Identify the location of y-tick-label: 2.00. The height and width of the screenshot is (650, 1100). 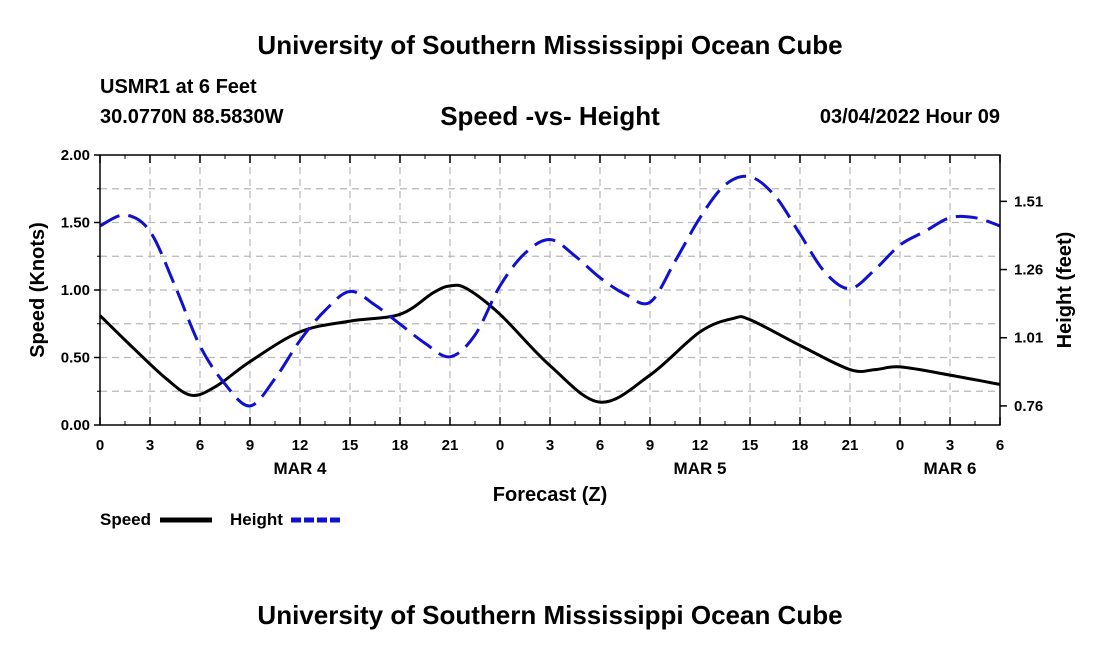
(75, 155).